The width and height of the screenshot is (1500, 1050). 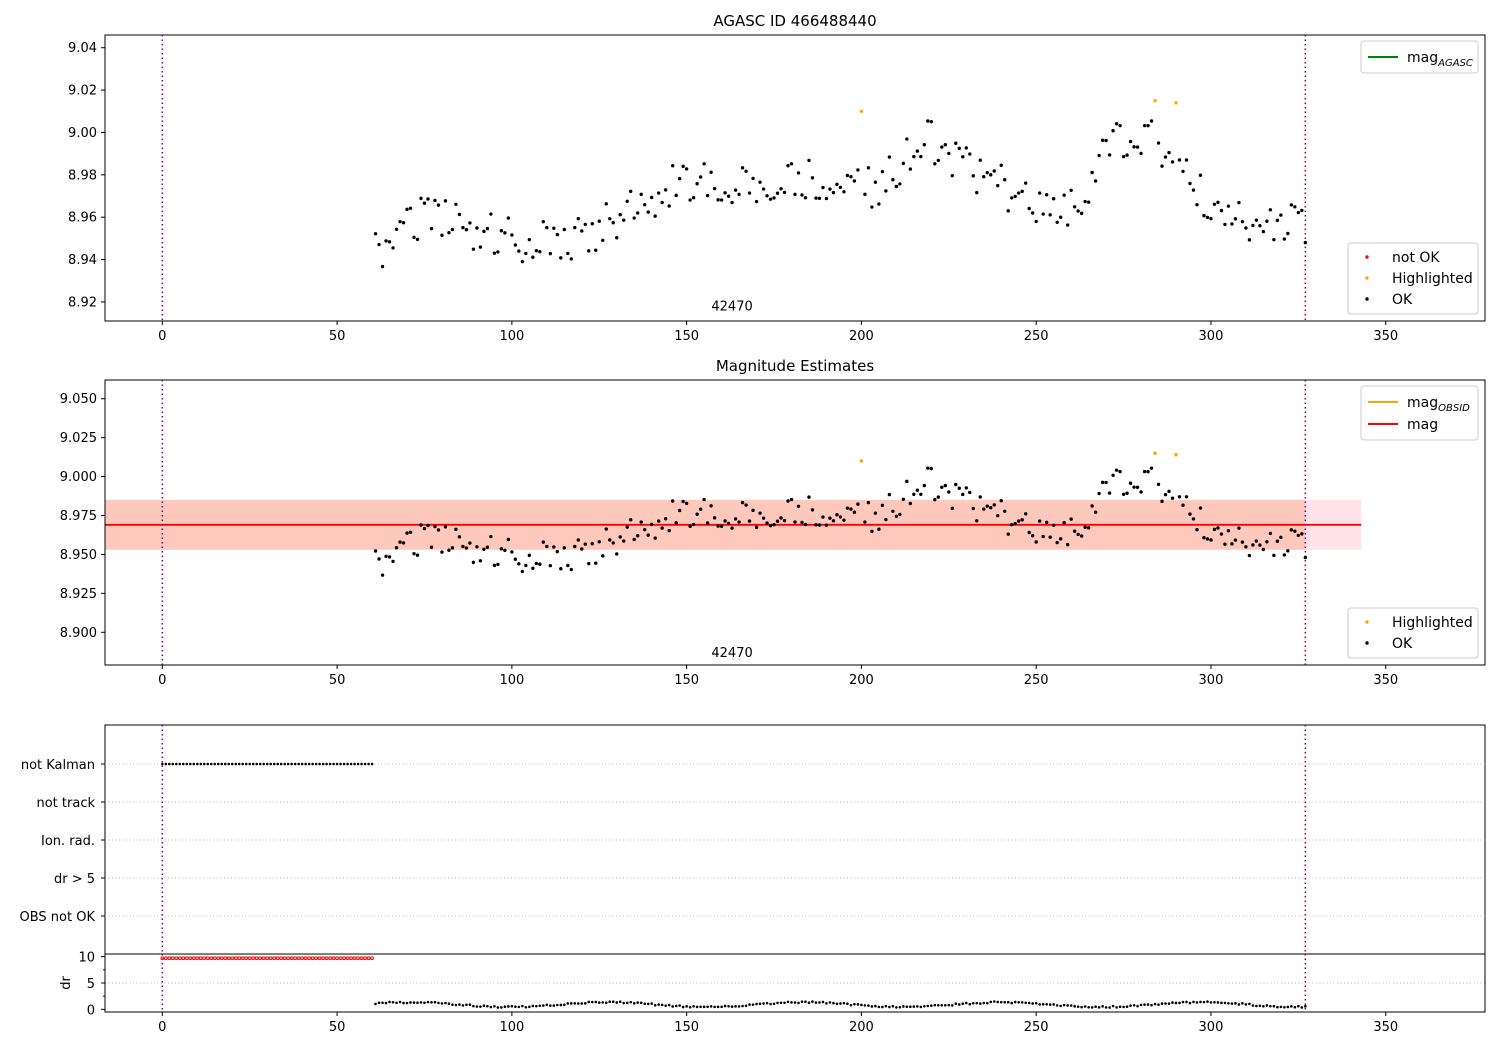 I want to click on y-tick-label: 8.925, so click(x=78, y=594).